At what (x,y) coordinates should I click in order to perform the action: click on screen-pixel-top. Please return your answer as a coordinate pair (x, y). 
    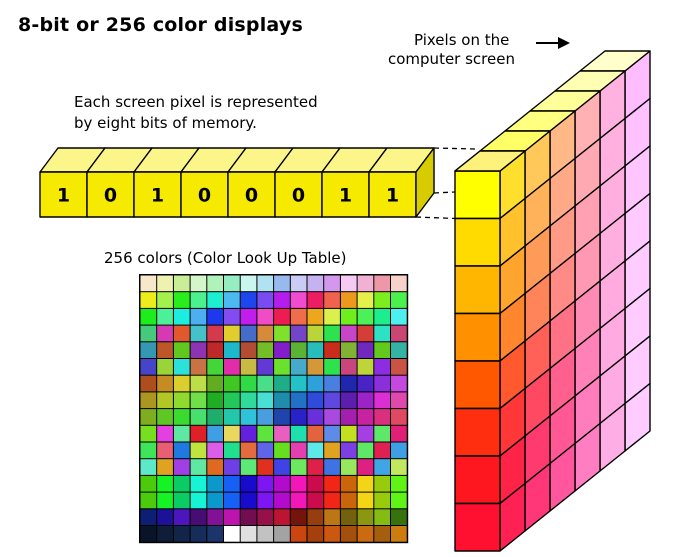
    Looking at the image, I should click on (490, 161).